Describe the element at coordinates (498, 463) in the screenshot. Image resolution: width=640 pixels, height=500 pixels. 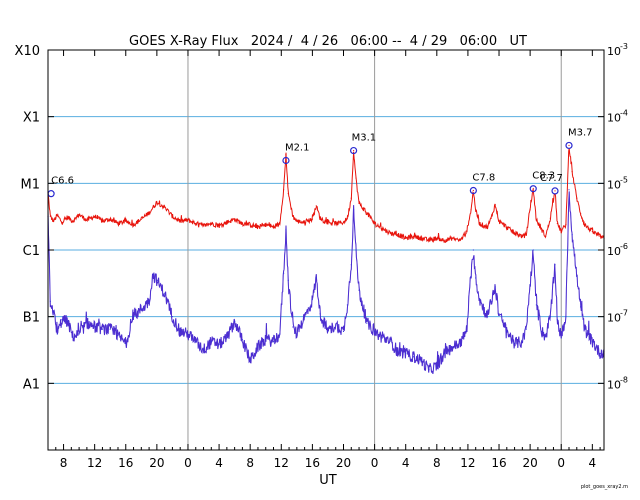
I see `x-tick-label: 16` at that location.